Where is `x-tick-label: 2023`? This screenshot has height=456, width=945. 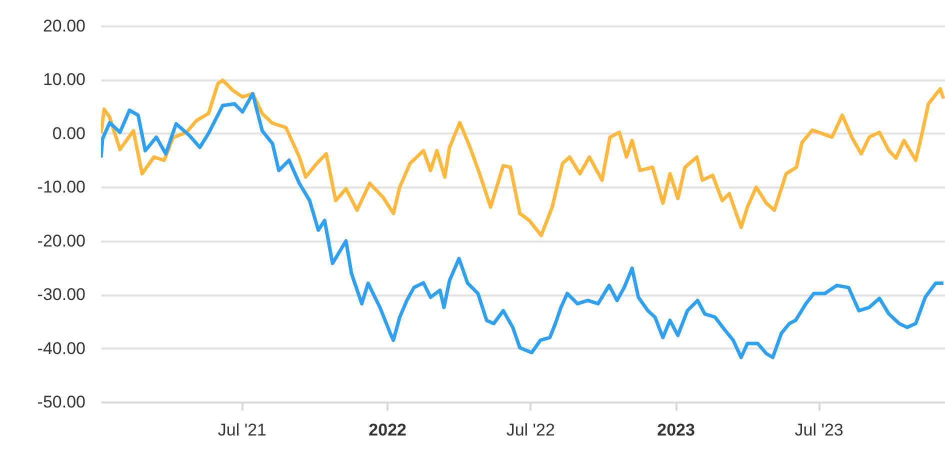
x-tick-label: 2023 is located at coordinates (676, 430).